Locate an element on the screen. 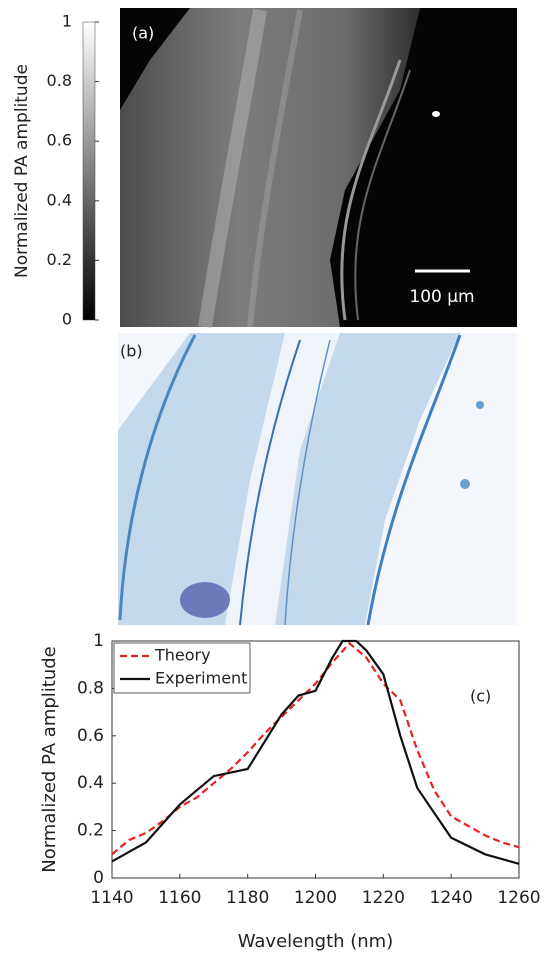 This screenshot has height=956, width=544. x-tick-label: 1220 is located at coordinates (383, 898).